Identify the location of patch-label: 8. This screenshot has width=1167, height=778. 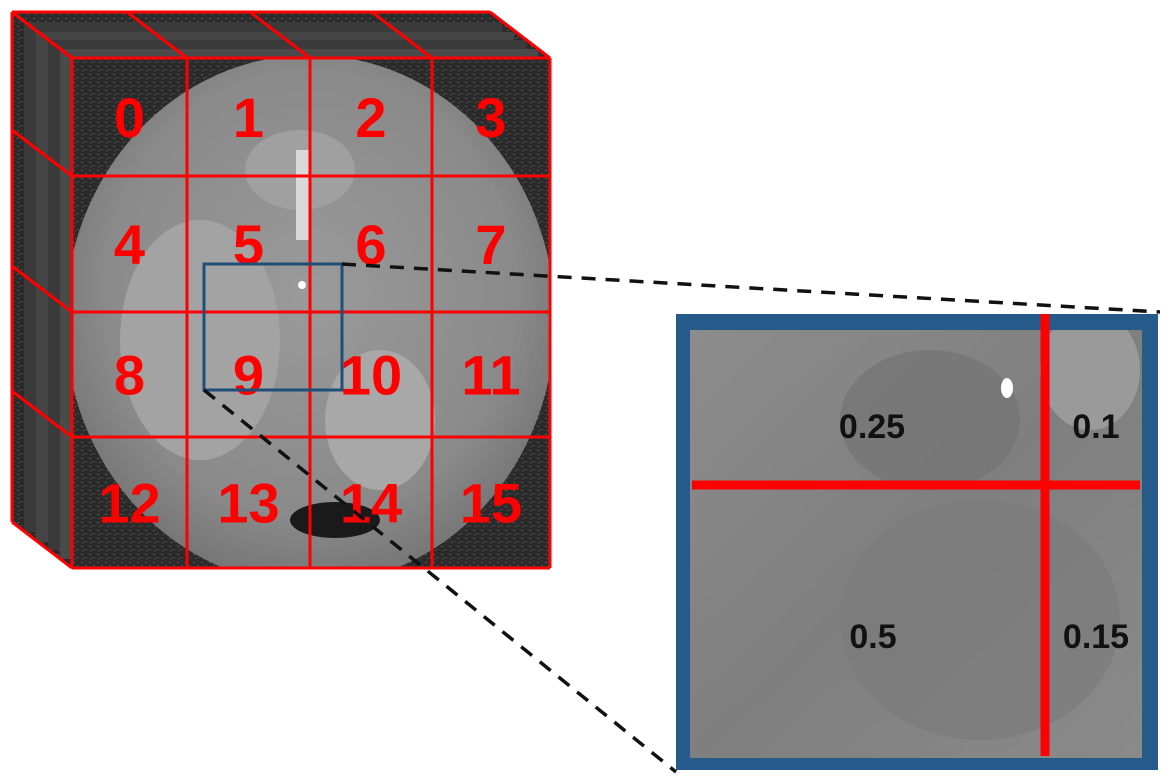
(129, 375).